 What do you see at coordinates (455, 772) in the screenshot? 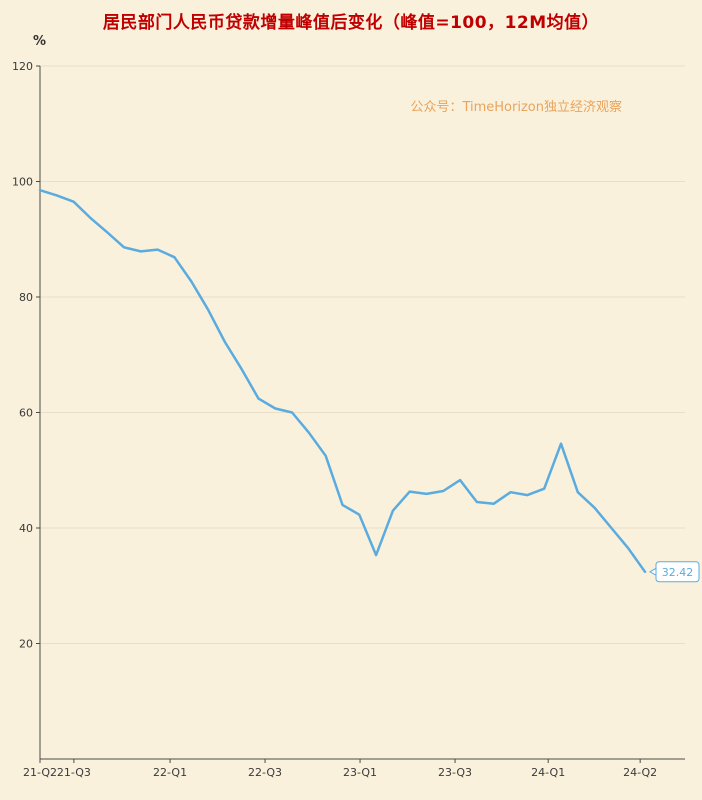
I see `x-tick-label: 23-Q3` at bounding box center [455, 772].